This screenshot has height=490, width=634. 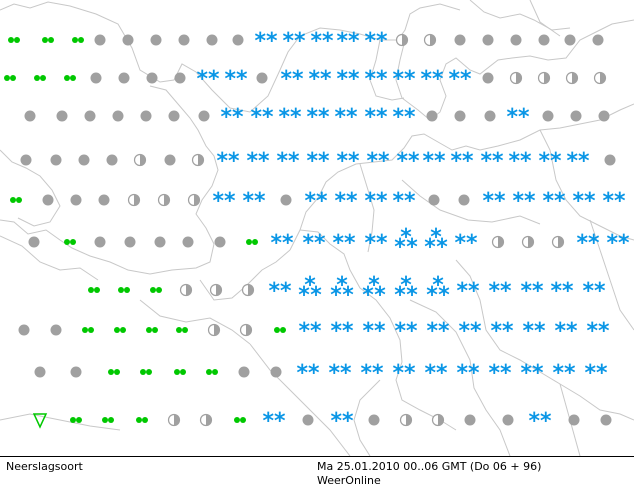 What do you see at coordinates (349, 480) in the screenshot?
I see `source-label: WeerOnline` at bounding box center [349, 480].